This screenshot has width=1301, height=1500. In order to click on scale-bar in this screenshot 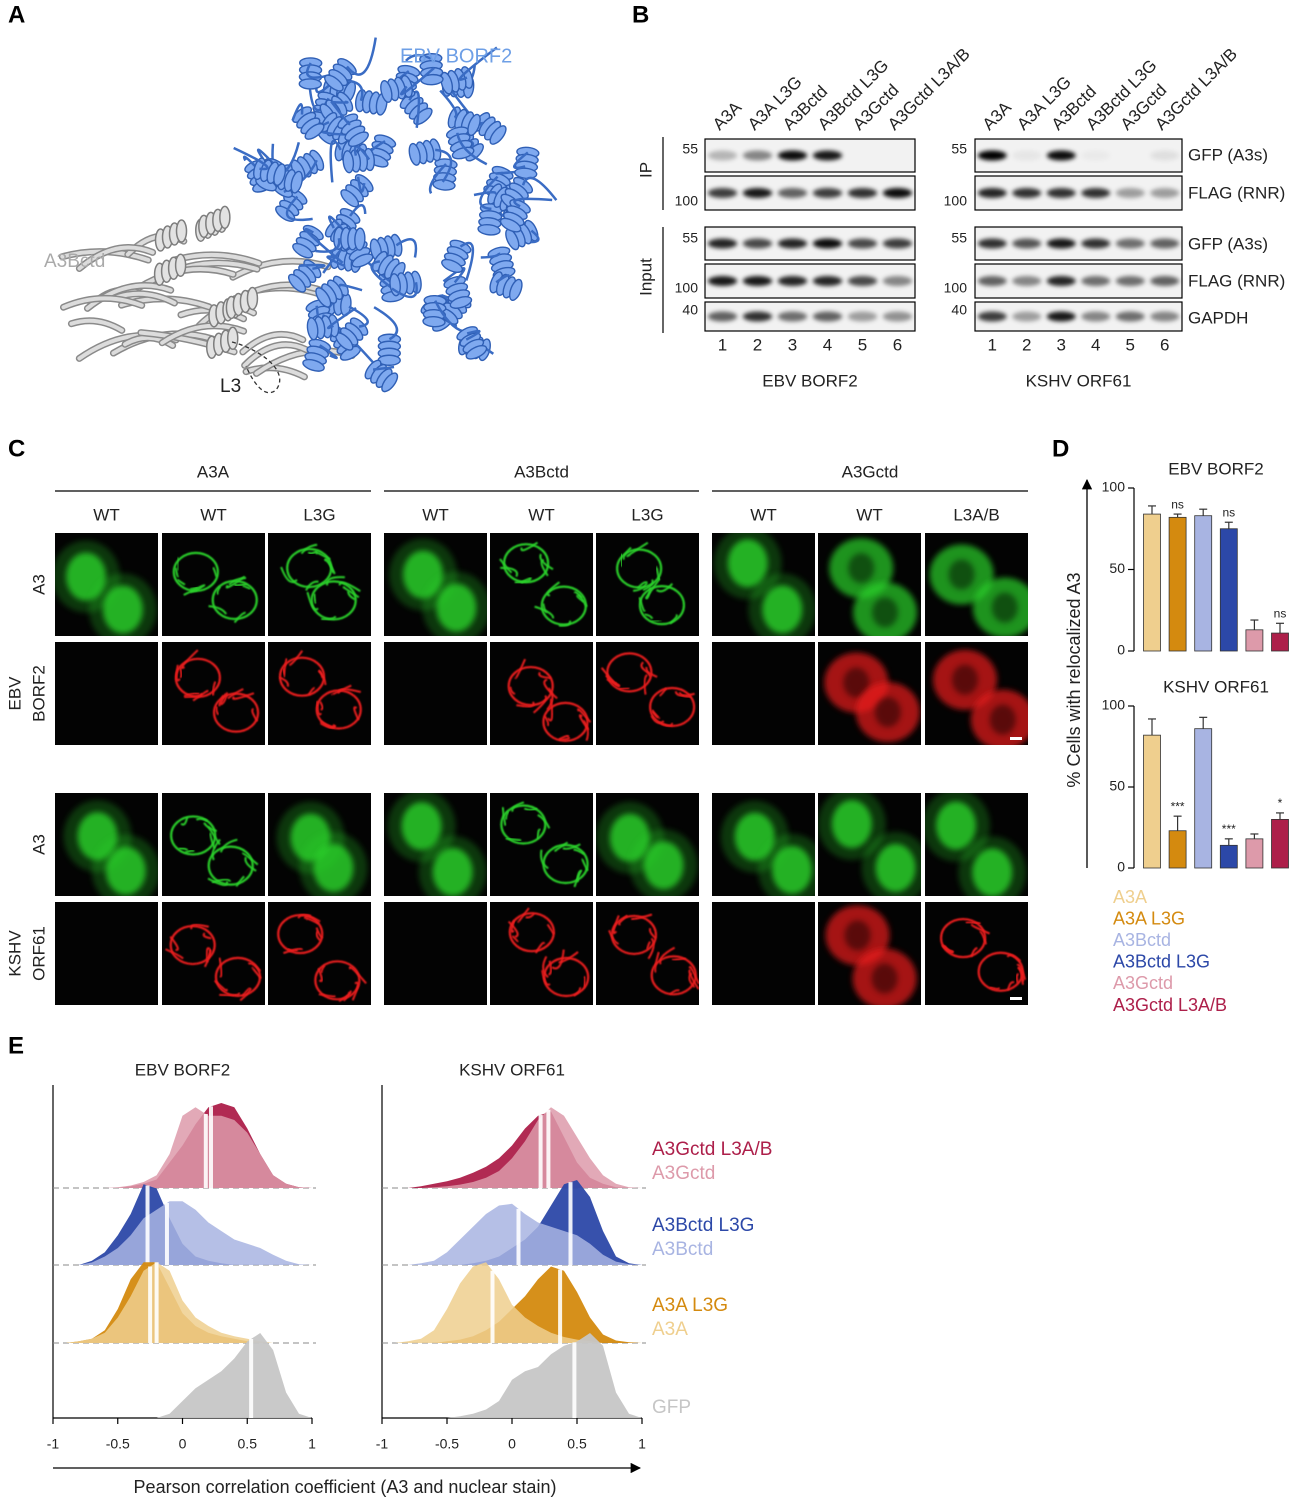, I will do `click(1016, 998)`.